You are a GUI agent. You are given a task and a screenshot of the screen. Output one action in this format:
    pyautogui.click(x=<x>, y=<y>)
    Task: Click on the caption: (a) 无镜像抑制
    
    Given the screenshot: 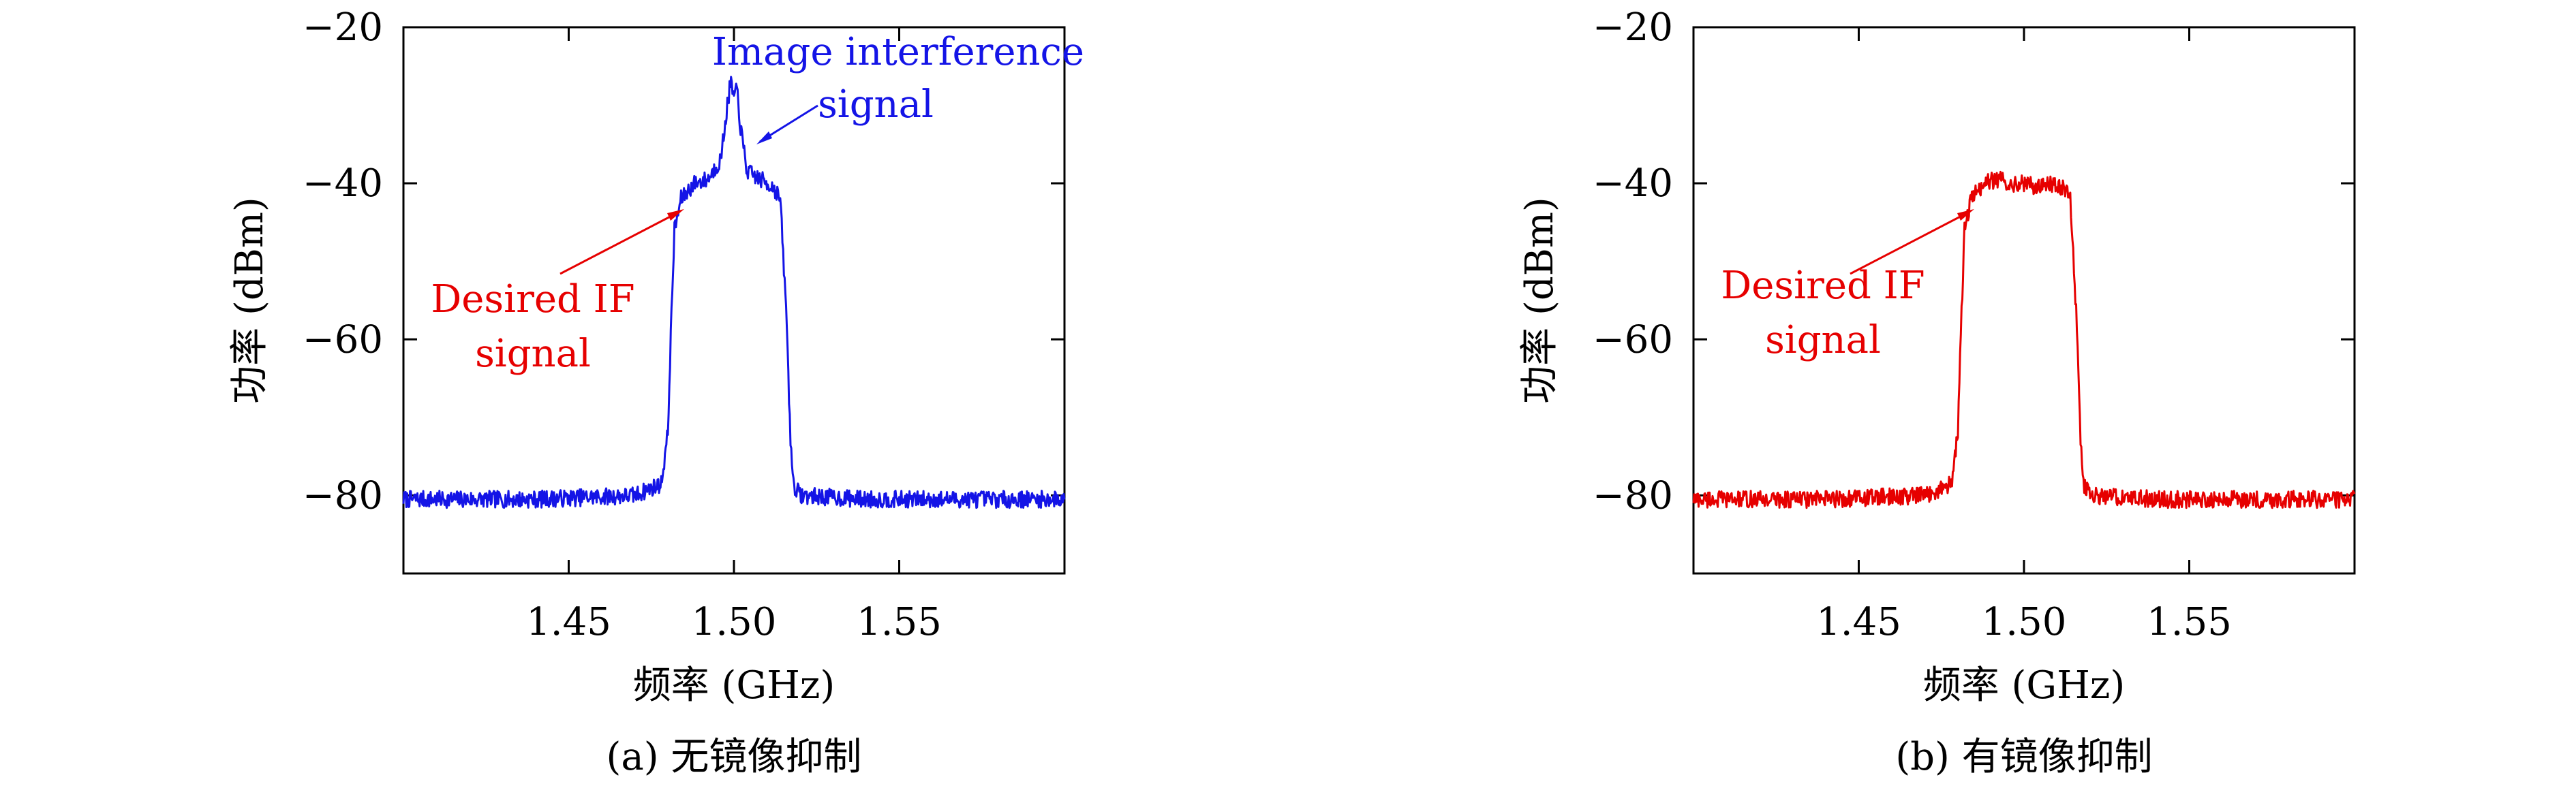 What is the action you would take?
    pyautogui.click(x=734, y=757)
    